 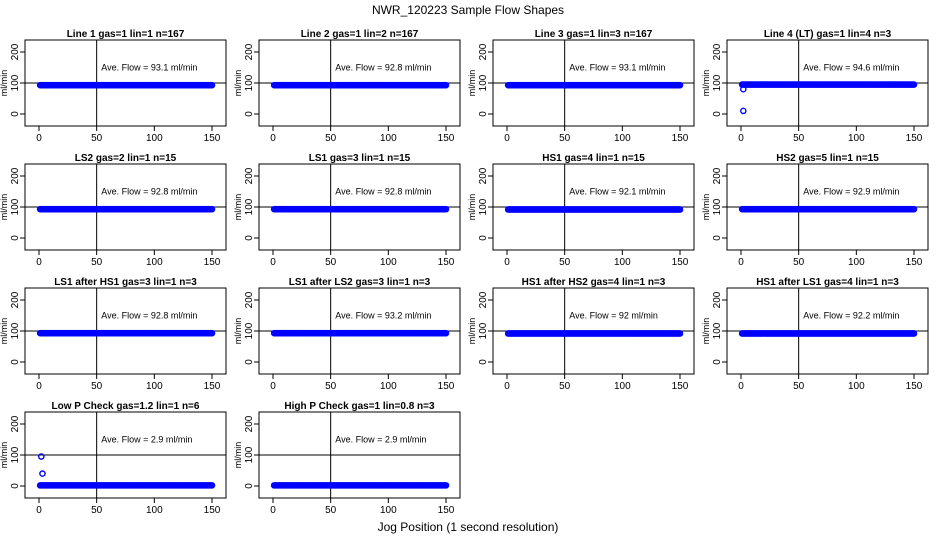 What do you see at coordinates (126, 34) in the screenshot?
I see `panel-title: Line 1 gas=1 lin=1 n=167` at bounding box center [126, 34].